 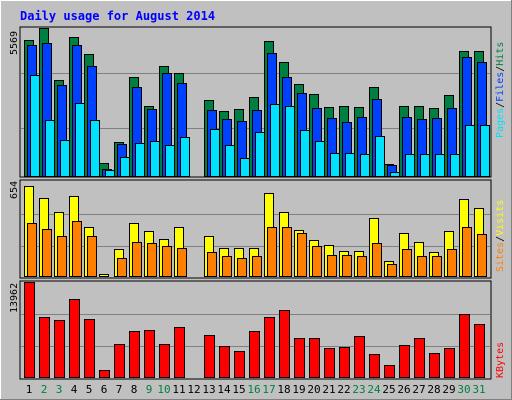 What do you see at coordinates (448, 389) in the screenshot?
I see `x-tick-label-day-29: 29` at bounding box center [448, 389].